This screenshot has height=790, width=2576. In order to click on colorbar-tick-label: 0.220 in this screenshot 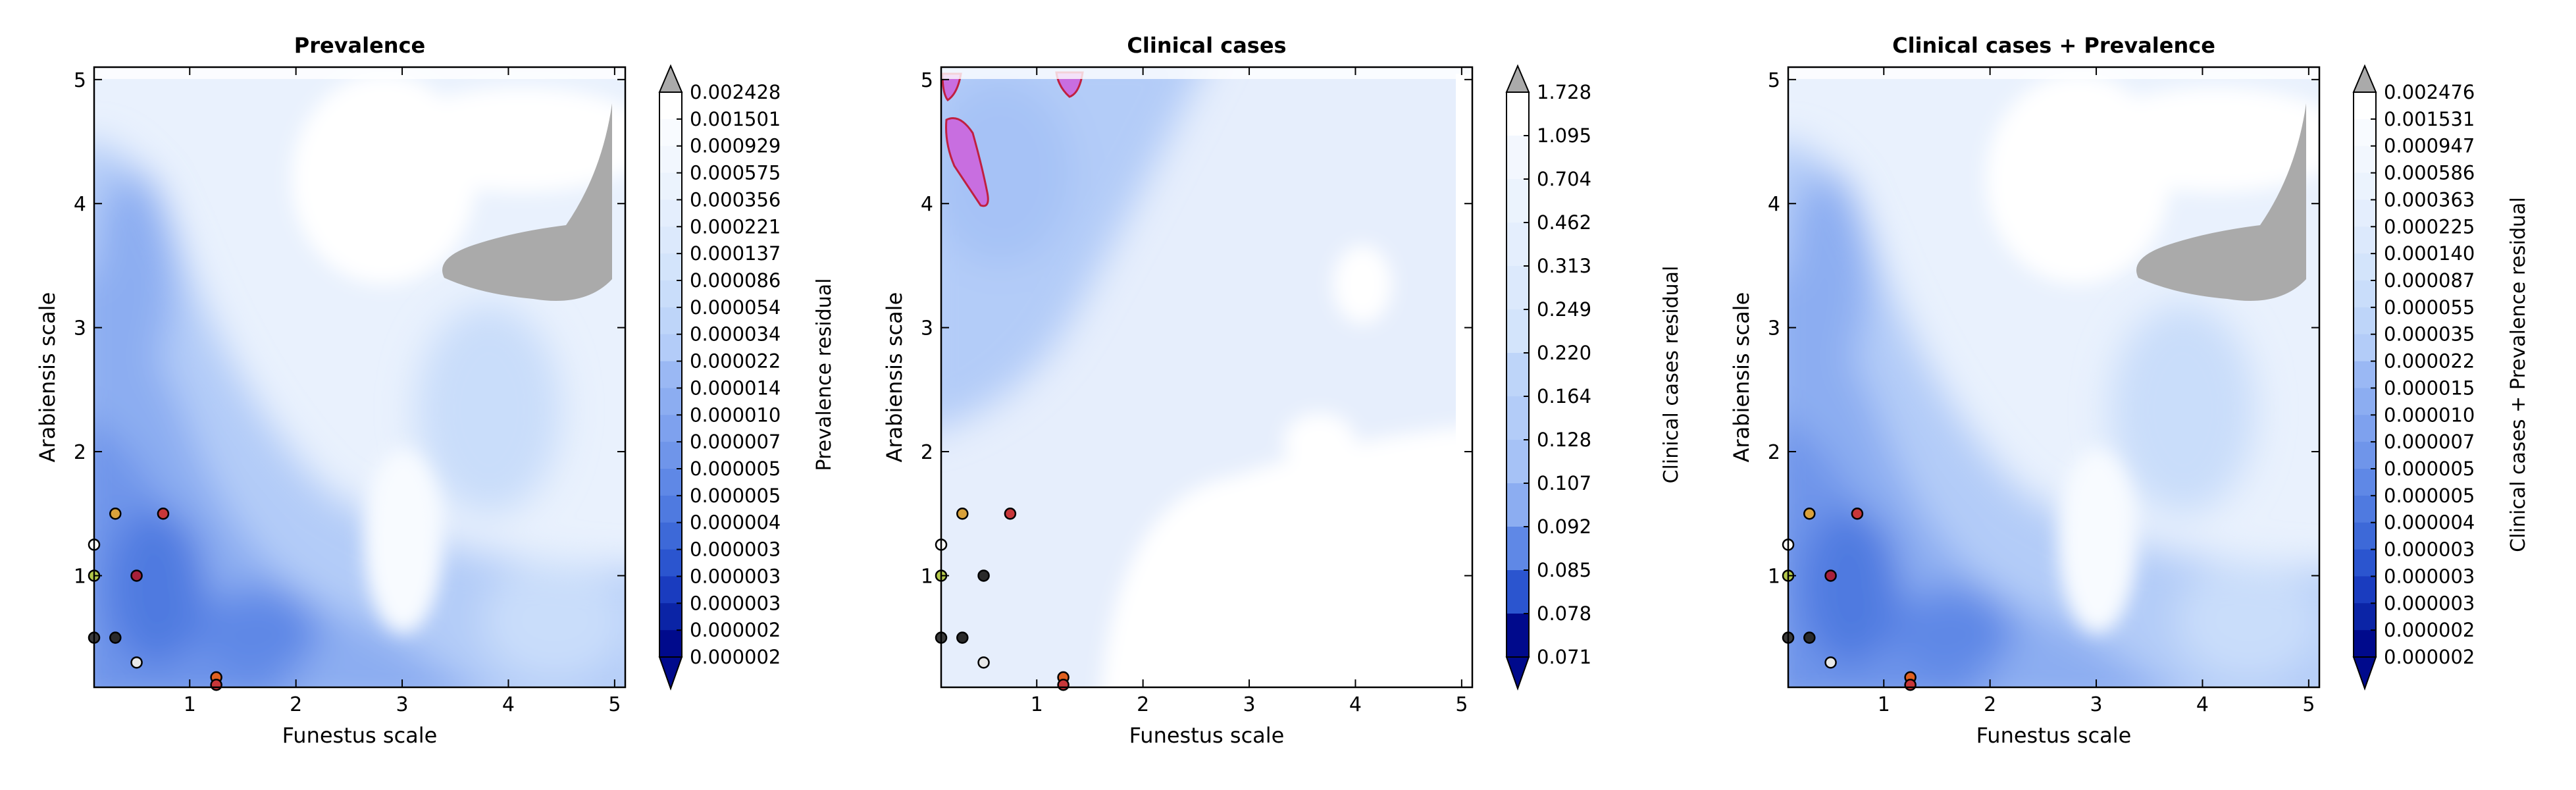, I will do `click(1564, 353)`.